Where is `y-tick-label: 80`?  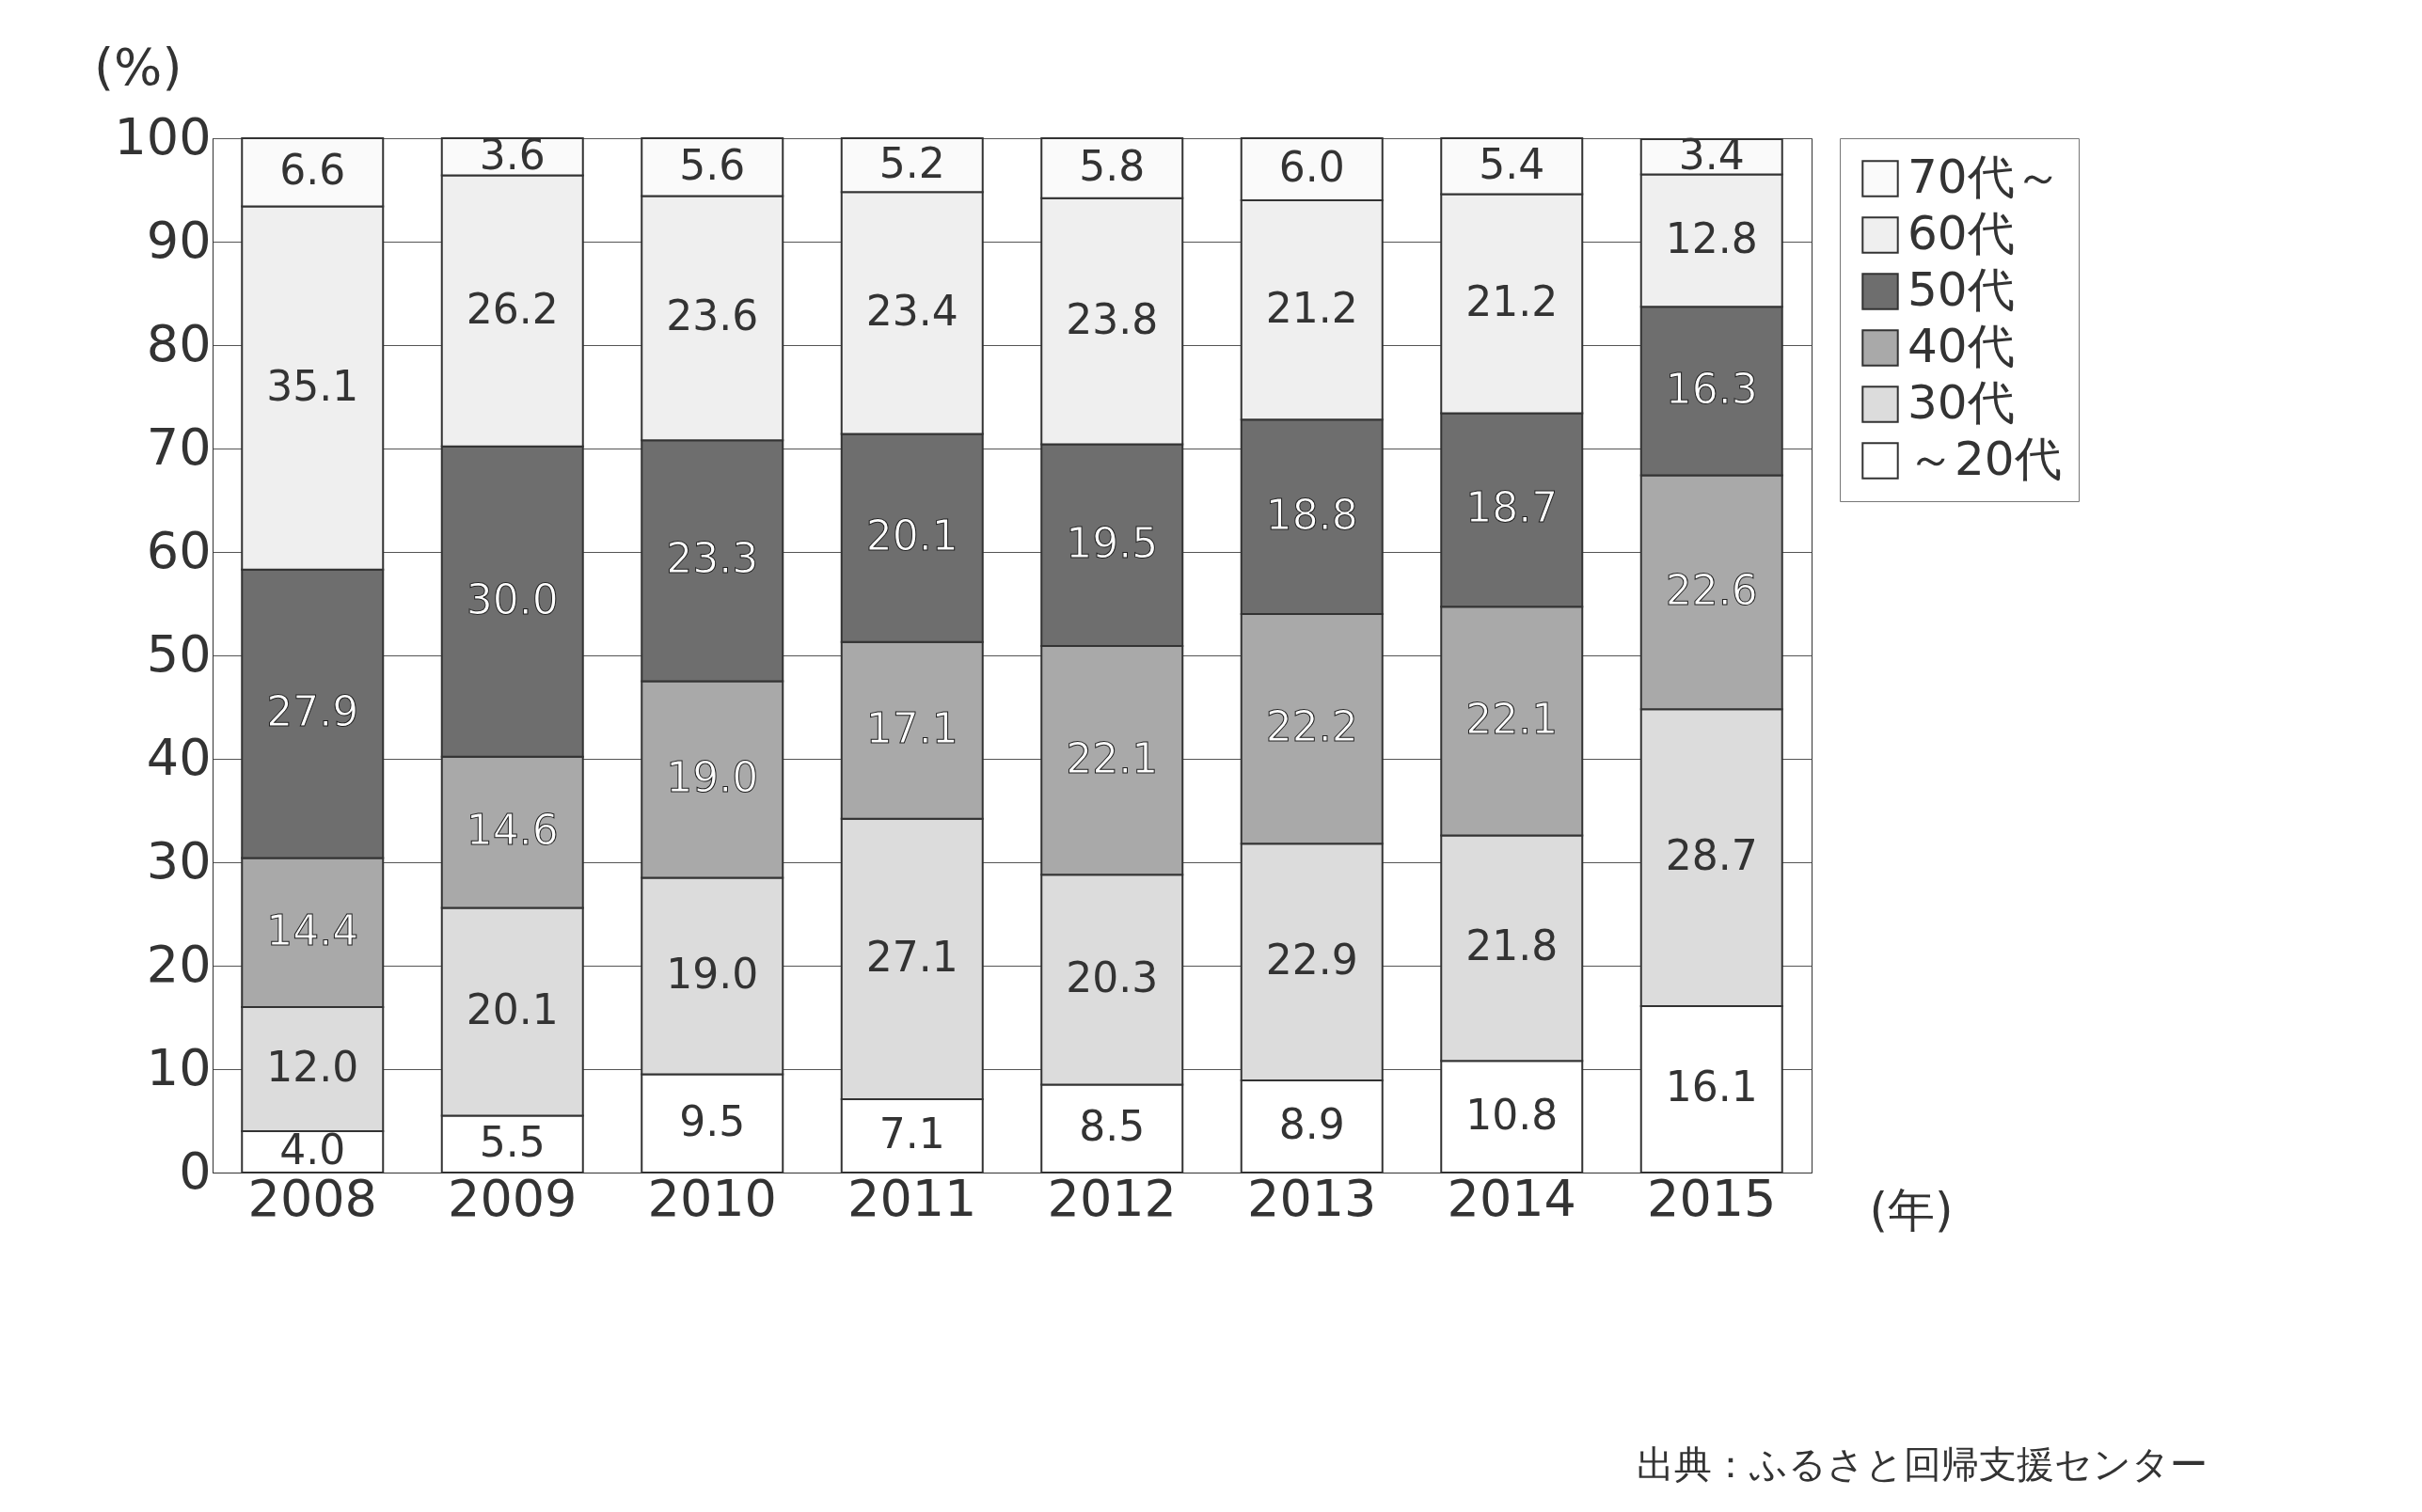
y-tick-label: 80 is located at coordinates (179, 343).